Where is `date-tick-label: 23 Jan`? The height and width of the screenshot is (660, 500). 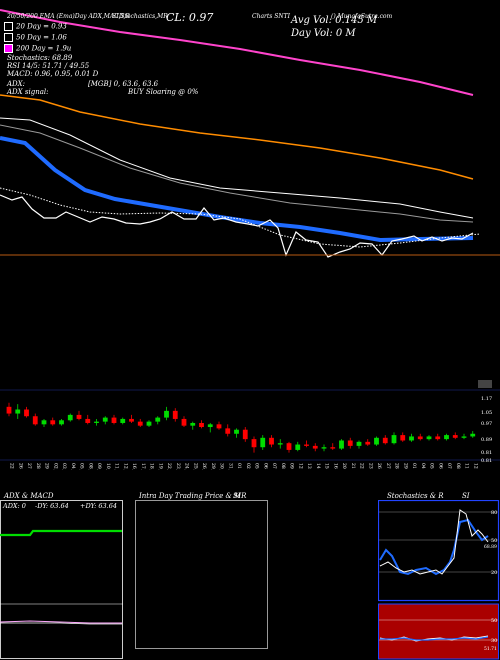 date-tick-label: 23 Jan is located at coordinates (178, 466).